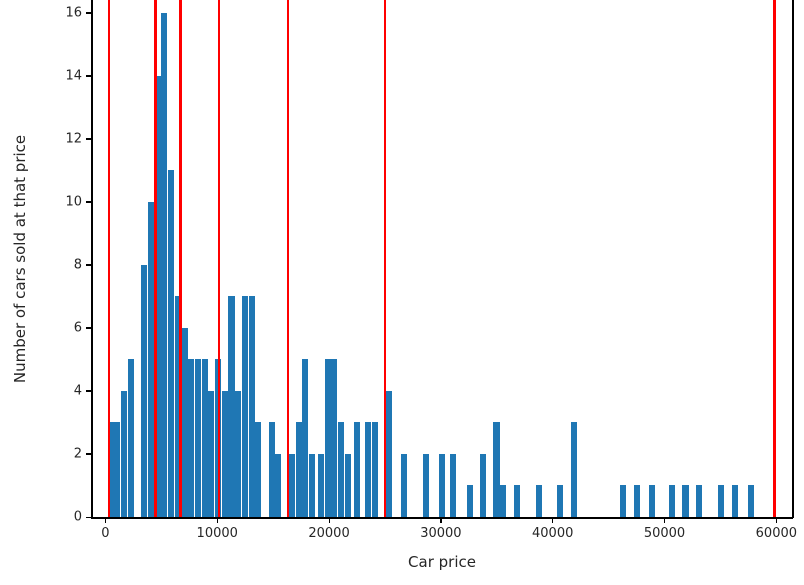  Describe the element at coordinates (442, 562) in the screenshot. I see `x-axis-label: Car price` at that location.